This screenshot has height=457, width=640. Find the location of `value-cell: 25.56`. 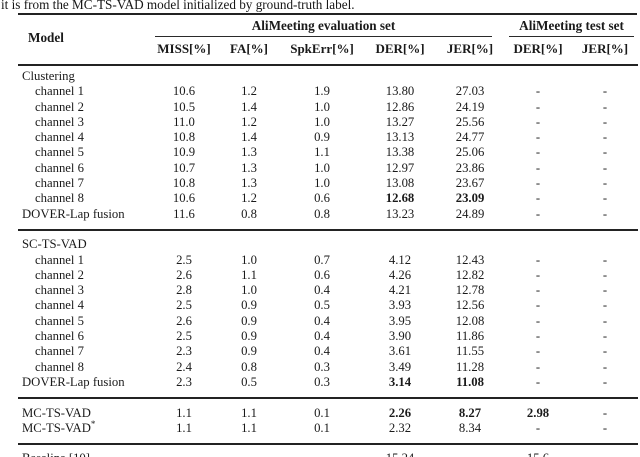

value-cell: 25.56 is located at coordinates (470, 121).